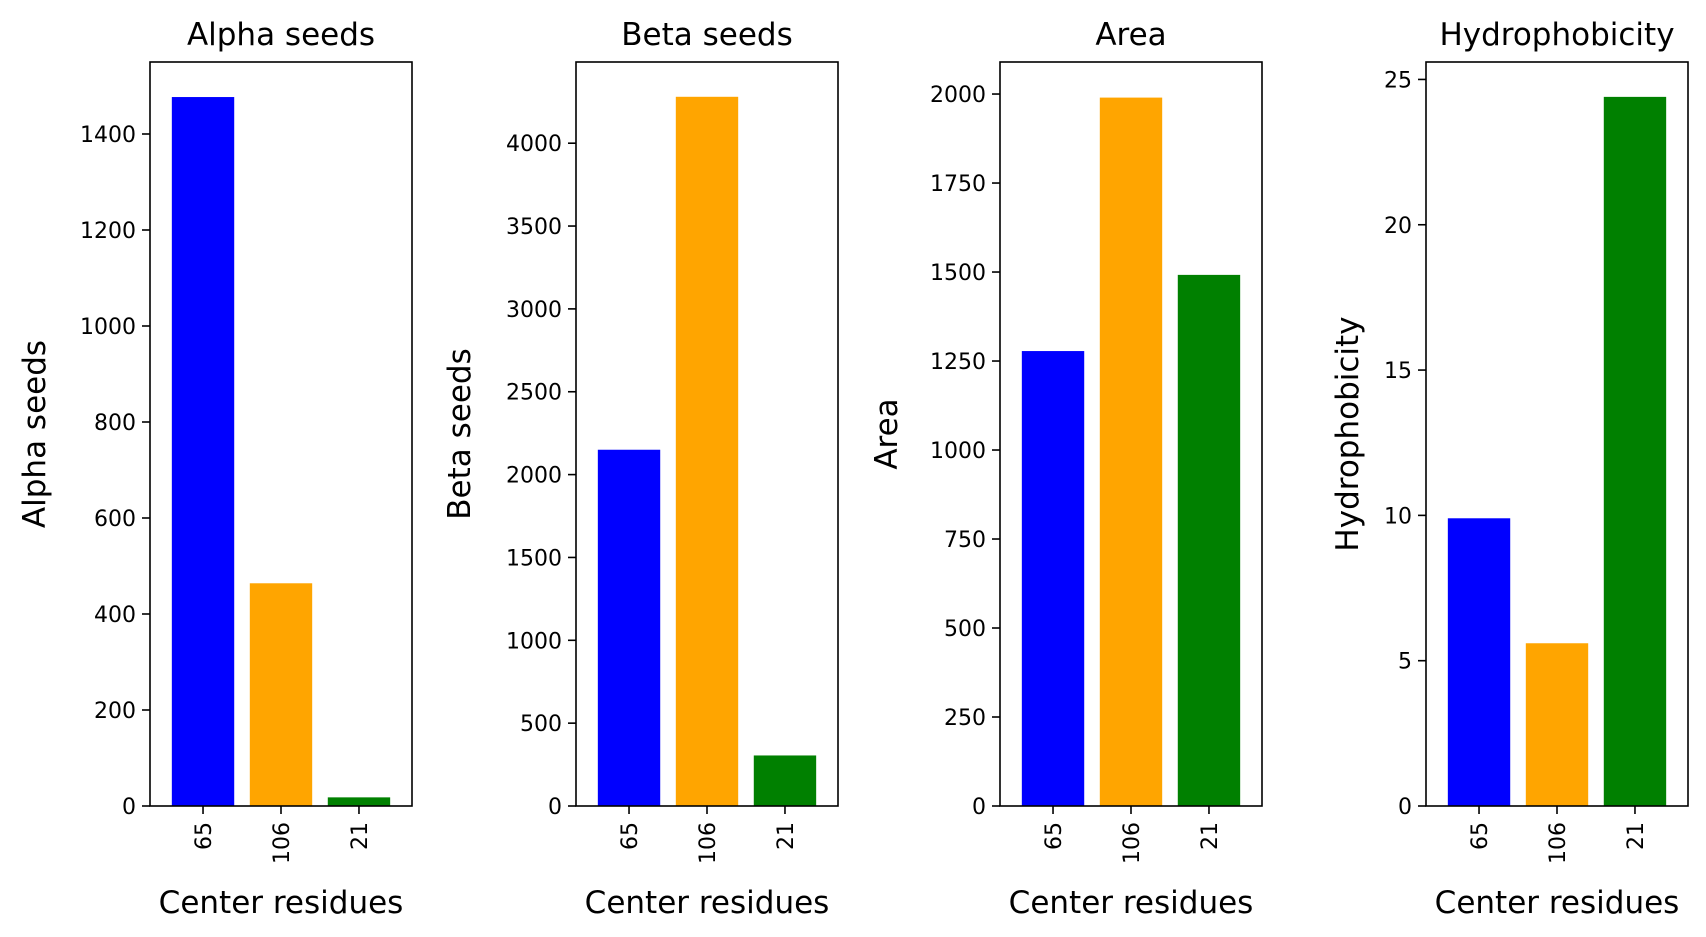 The height and width of the screenshot is (937, 1706). What do you see at coordinates (108, 231) in the screenshot?
I see `y-tick-label: 1200` at bounding box center [108, 231].